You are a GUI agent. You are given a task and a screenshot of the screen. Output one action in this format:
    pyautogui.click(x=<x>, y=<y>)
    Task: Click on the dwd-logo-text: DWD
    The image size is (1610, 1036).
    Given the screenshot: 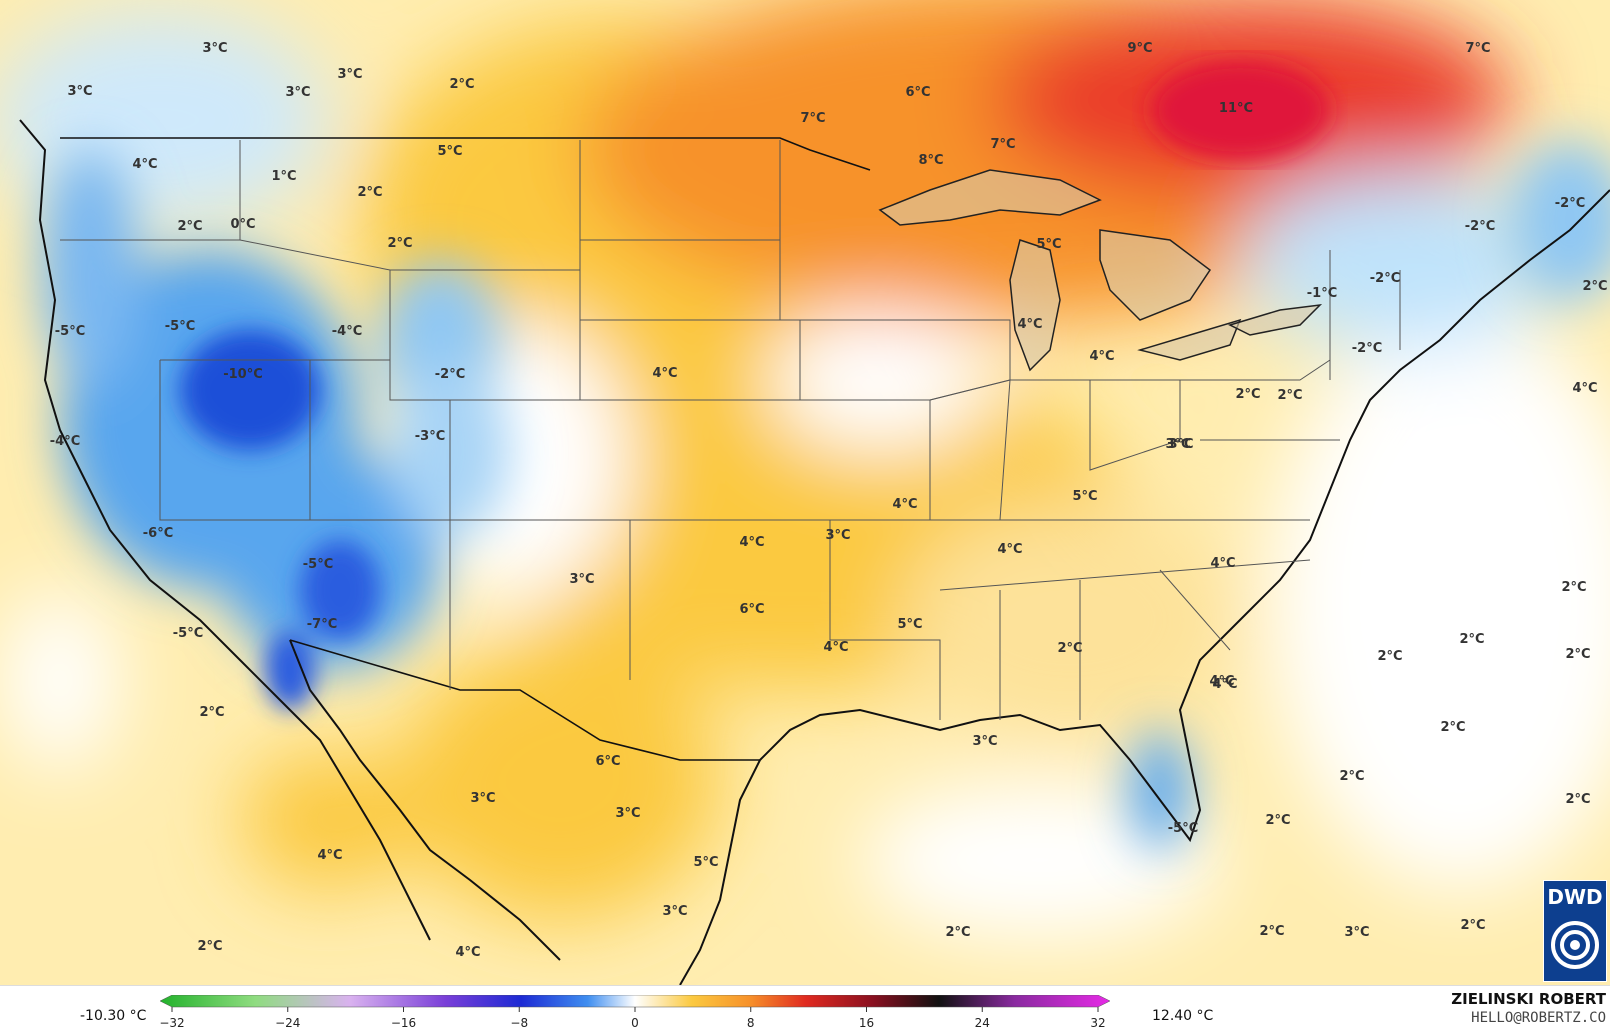 What is the action you would take?
    pyautogui.click(x=1575, y=897)
    